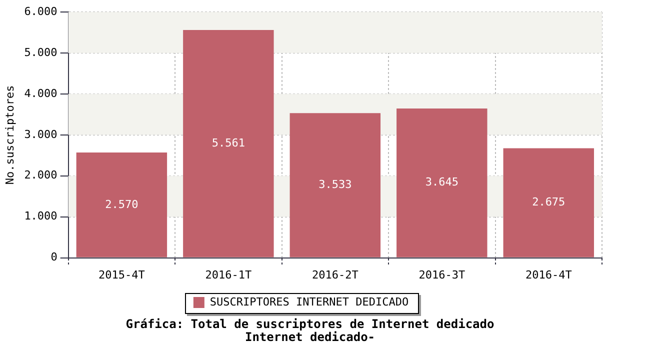  What do you see at coordinates (228, 275) in the screenshot?
I see `x-tick-label: 2016-1T` at bounding box center [228, 275].